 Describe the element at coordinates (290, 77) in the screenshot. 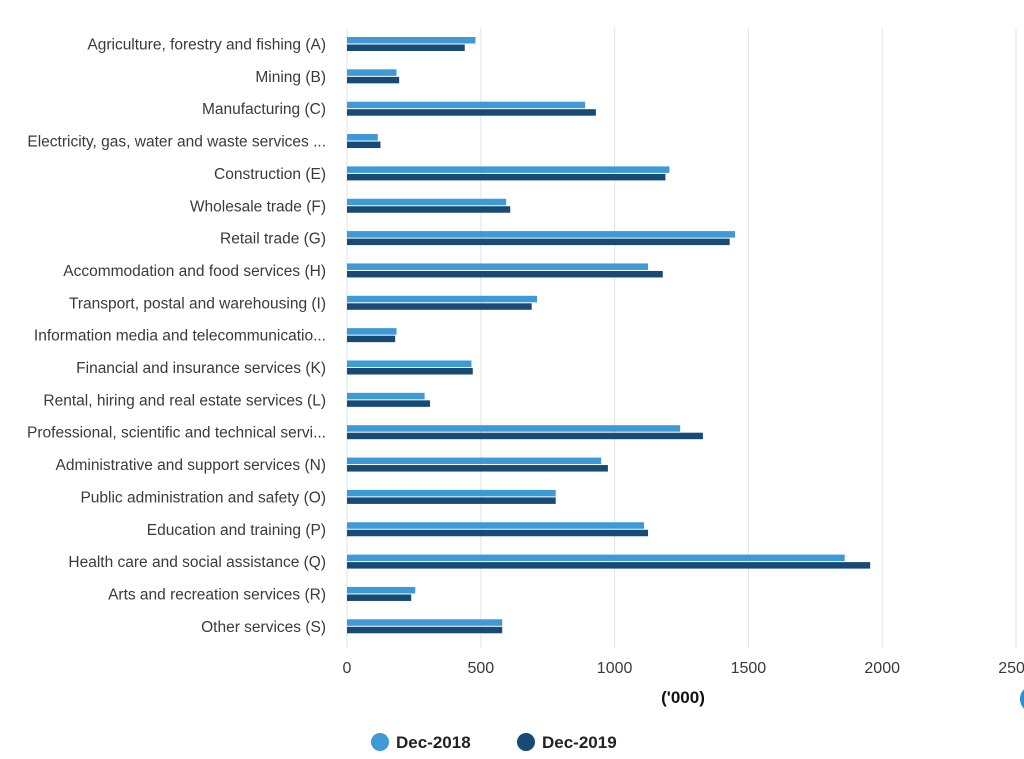

I see `category-label: Mining (B)` at that location.